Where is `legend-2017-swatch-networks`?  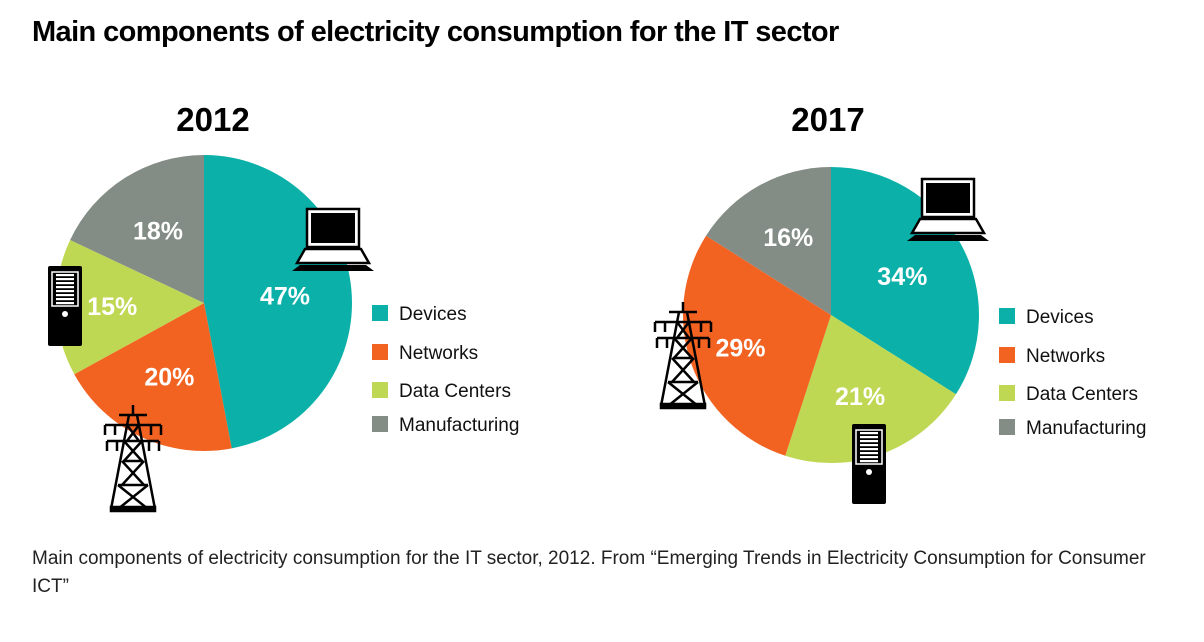
legend-2017-swatch-networks is located at coordinates (1007, 355).